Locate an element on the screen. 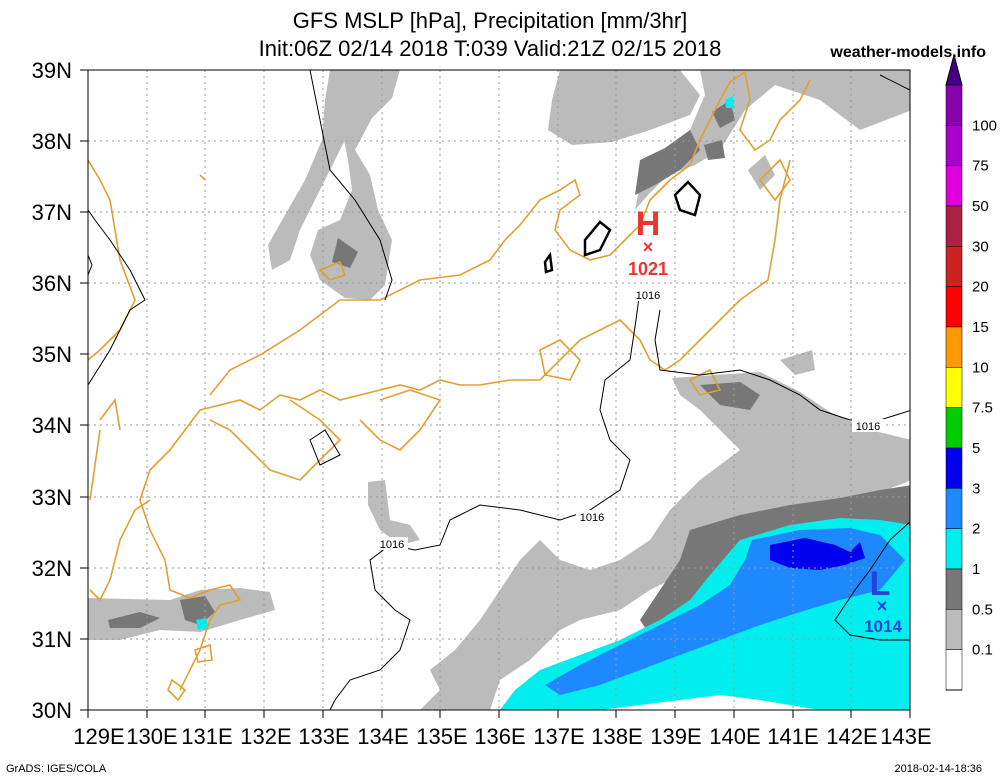  footer-timestamp: 2018-02-14-18:36 is located at coordinates (938, 769).